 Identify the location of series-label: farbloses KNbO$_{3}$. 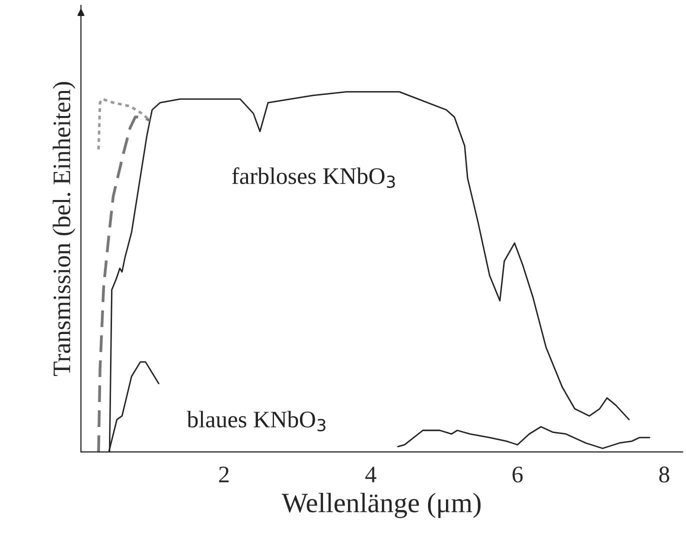
(313, 177).